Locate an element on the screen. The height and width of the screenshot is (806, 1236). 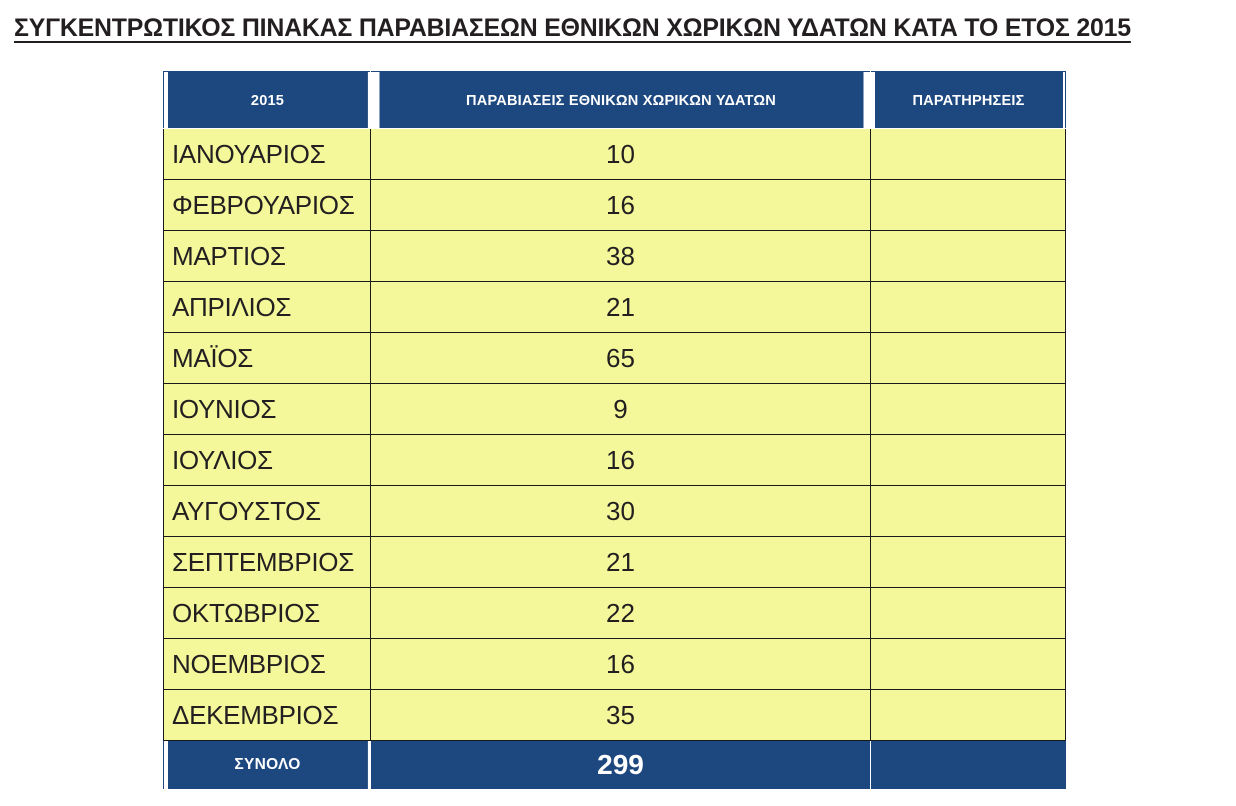
total-notes is located at coordinates (968, 765).